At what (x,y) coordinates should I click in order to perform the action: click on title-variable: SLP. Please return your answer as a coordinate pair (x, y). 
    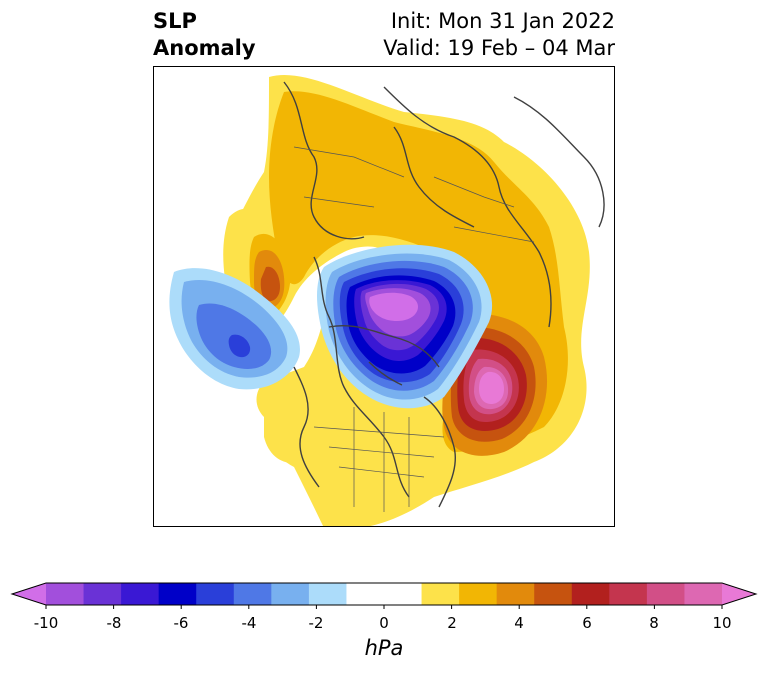
    Looking at the image, I should click on (175, 21).